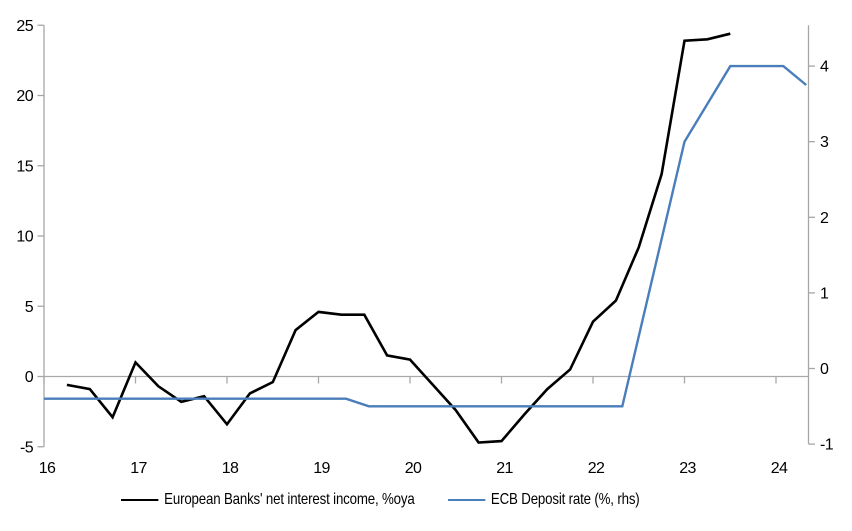 This screenshot has width=852, height=531. Describe the element at coordinates (827, 445) in the screenshot. I see `right-axis-tick-label: -1` at that location.